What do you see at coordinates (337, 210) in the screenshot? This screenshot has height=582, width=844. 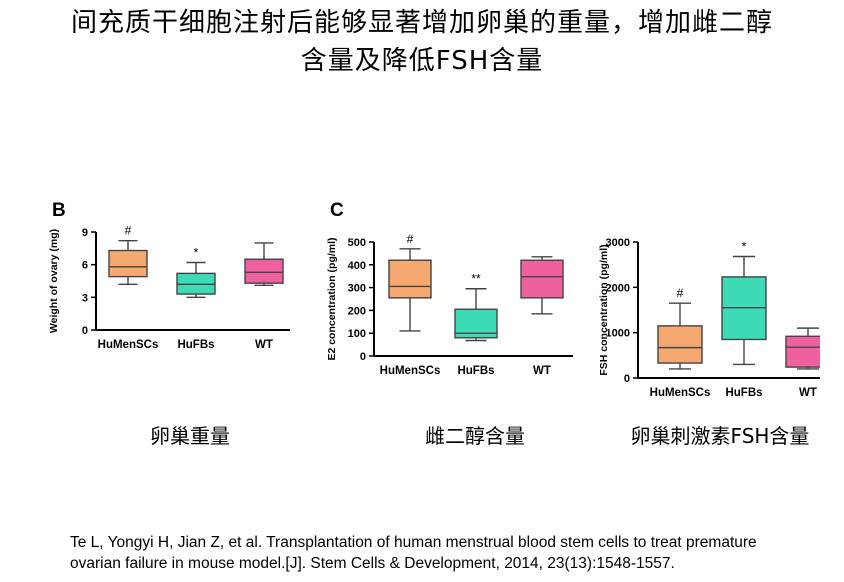 I see `panel-label: C` at bounding box center [337, 210].